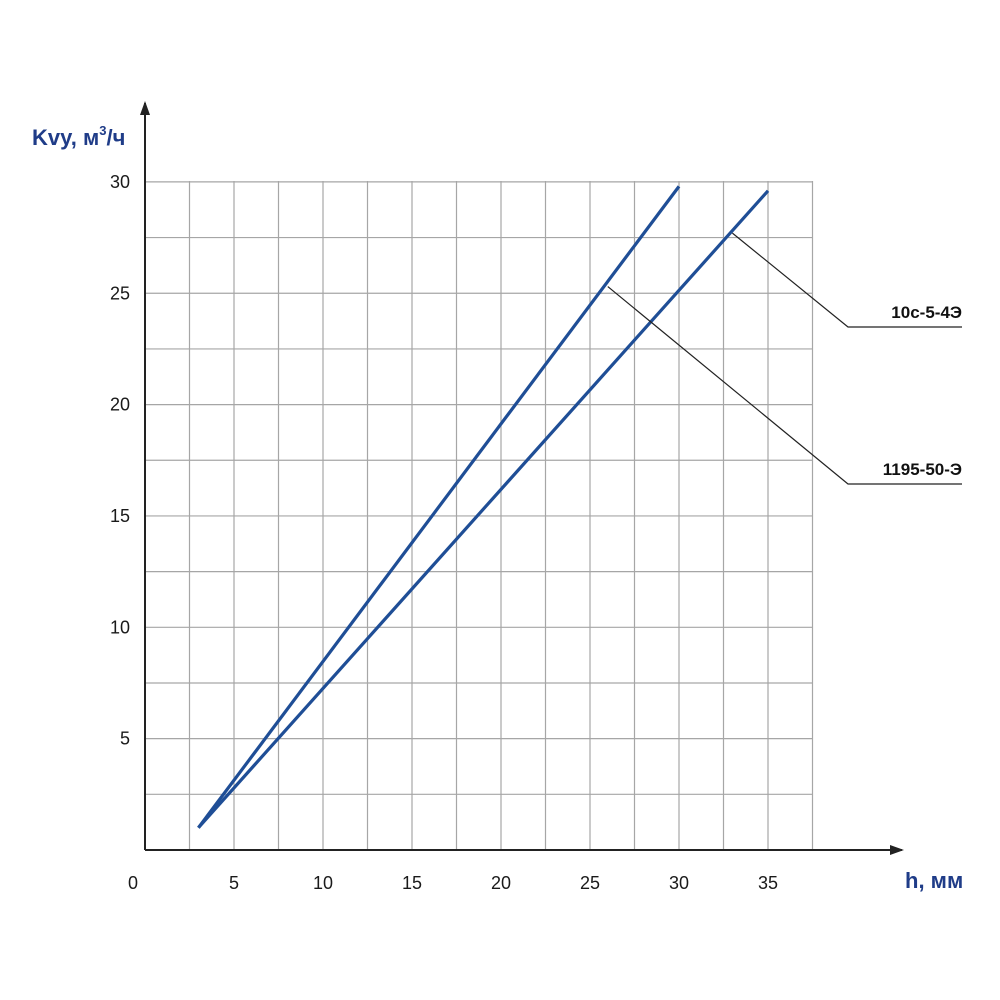  What do you see at coordinates (590, 883) in the screenshot?
I see `x-tick-label: 25` at bounding box center [590, 883].